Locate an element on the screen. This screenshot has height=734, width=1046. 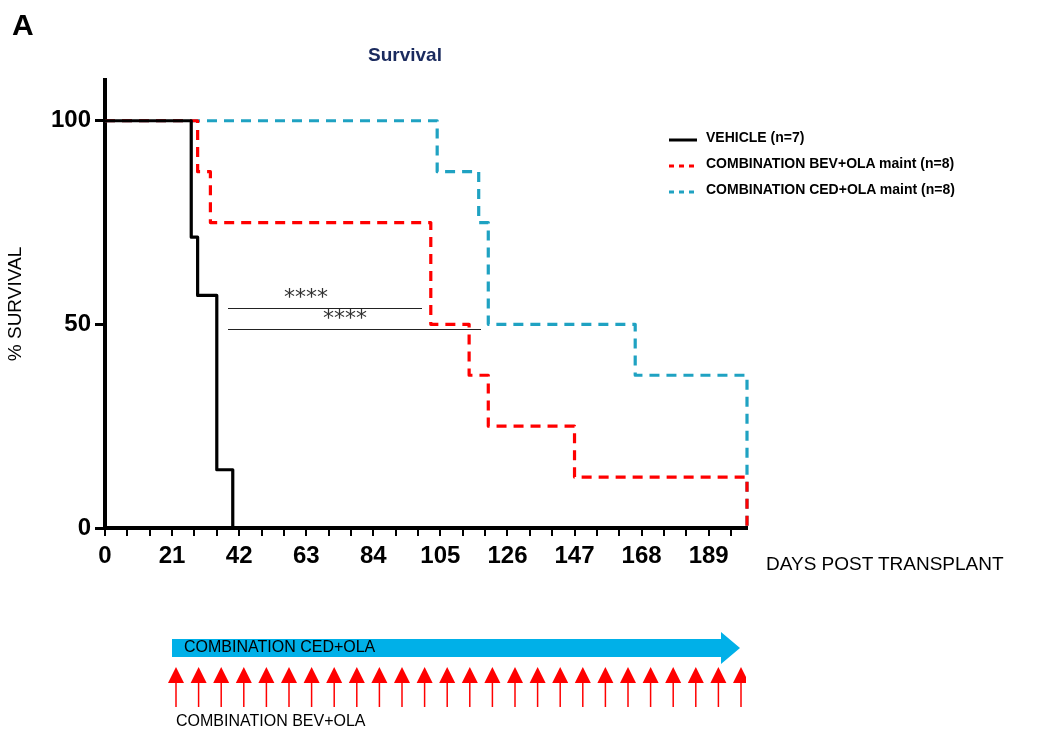
x-tick-label: 42 is located at coordinates (239, 555).